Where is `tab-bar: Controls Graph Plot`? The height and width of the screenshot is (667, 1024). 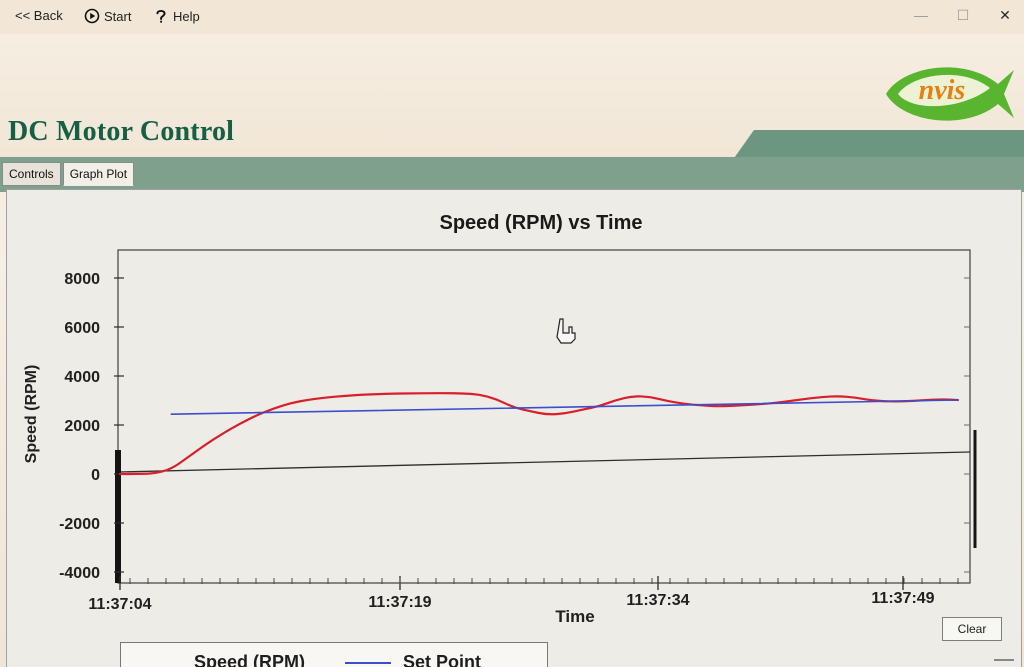
tab-bar: Controls Graph Plot is located at coordinates (68, 174).